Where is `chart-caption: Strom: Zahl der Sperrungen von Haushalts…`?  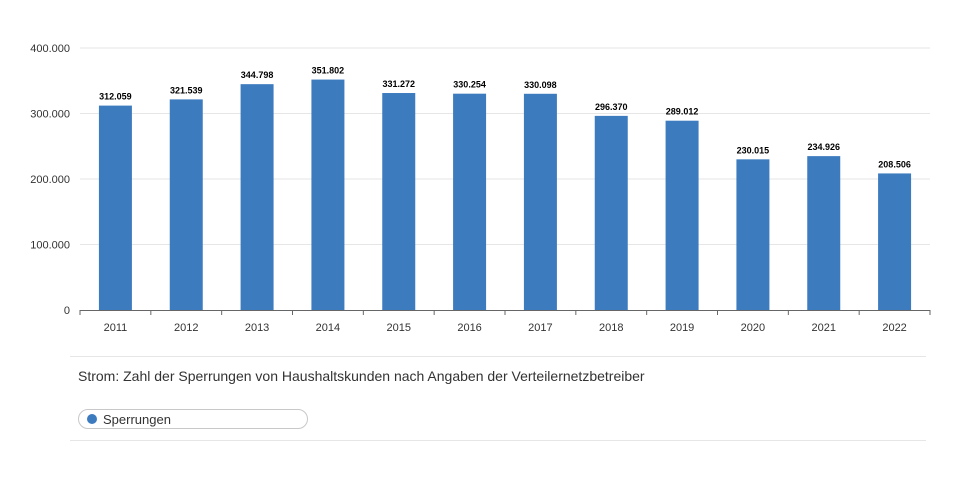
chart-caption: Strom: Zahl der Sperrungen von Haushalts… is located at coordinates (361, 376).